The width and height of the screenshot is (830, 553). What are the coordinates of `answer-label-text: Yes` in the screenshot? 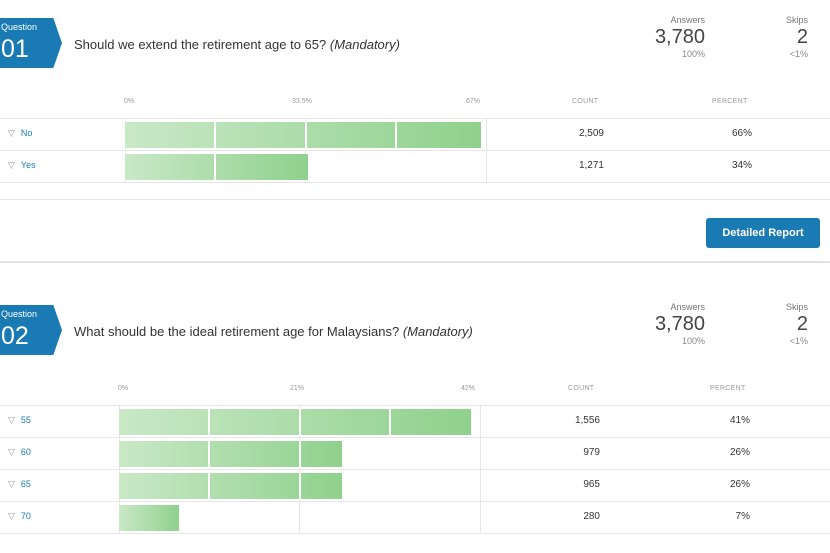 It's located at (28, 165).